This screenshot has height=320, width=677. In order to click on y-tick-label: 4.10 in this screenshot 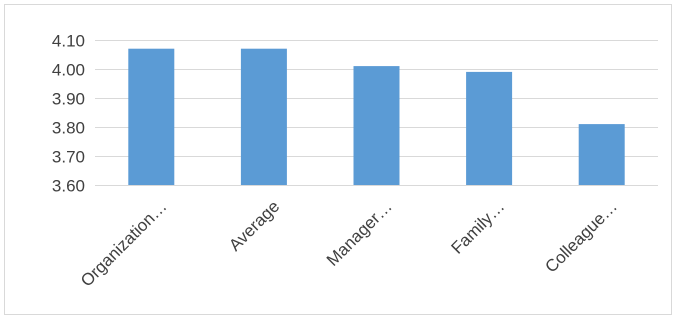, I will do `click(68, 41)`.